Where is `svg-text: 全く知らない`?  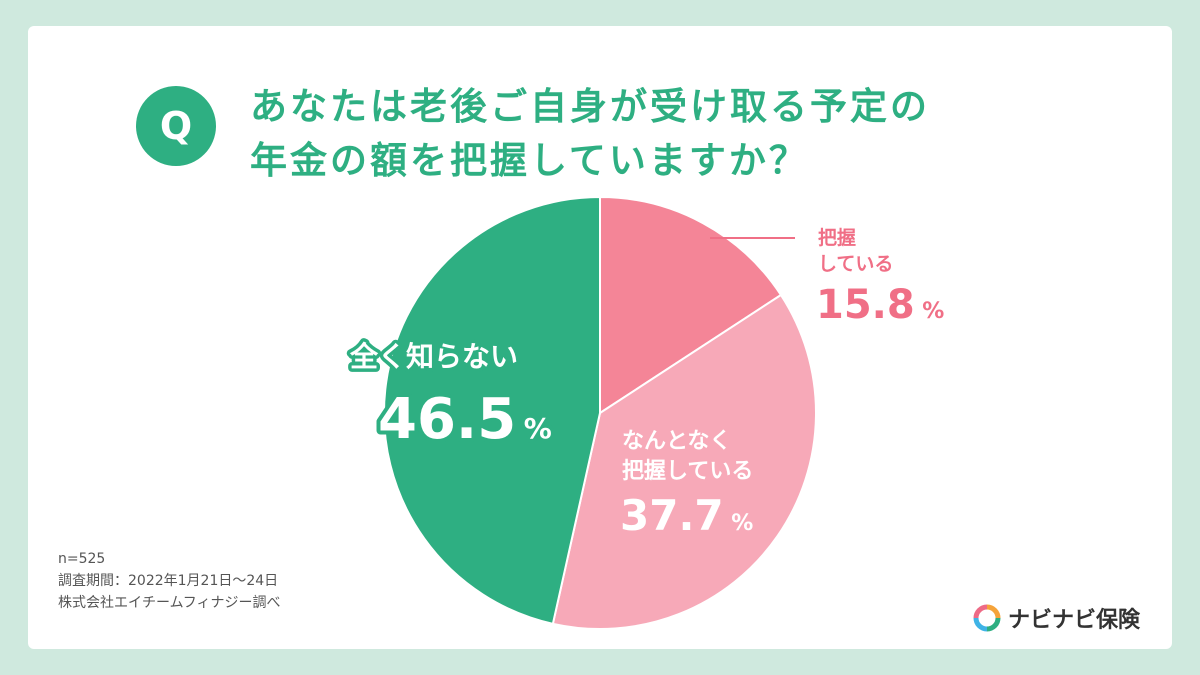 svg-text: 全く知らない is located at coordinates (433, 356).